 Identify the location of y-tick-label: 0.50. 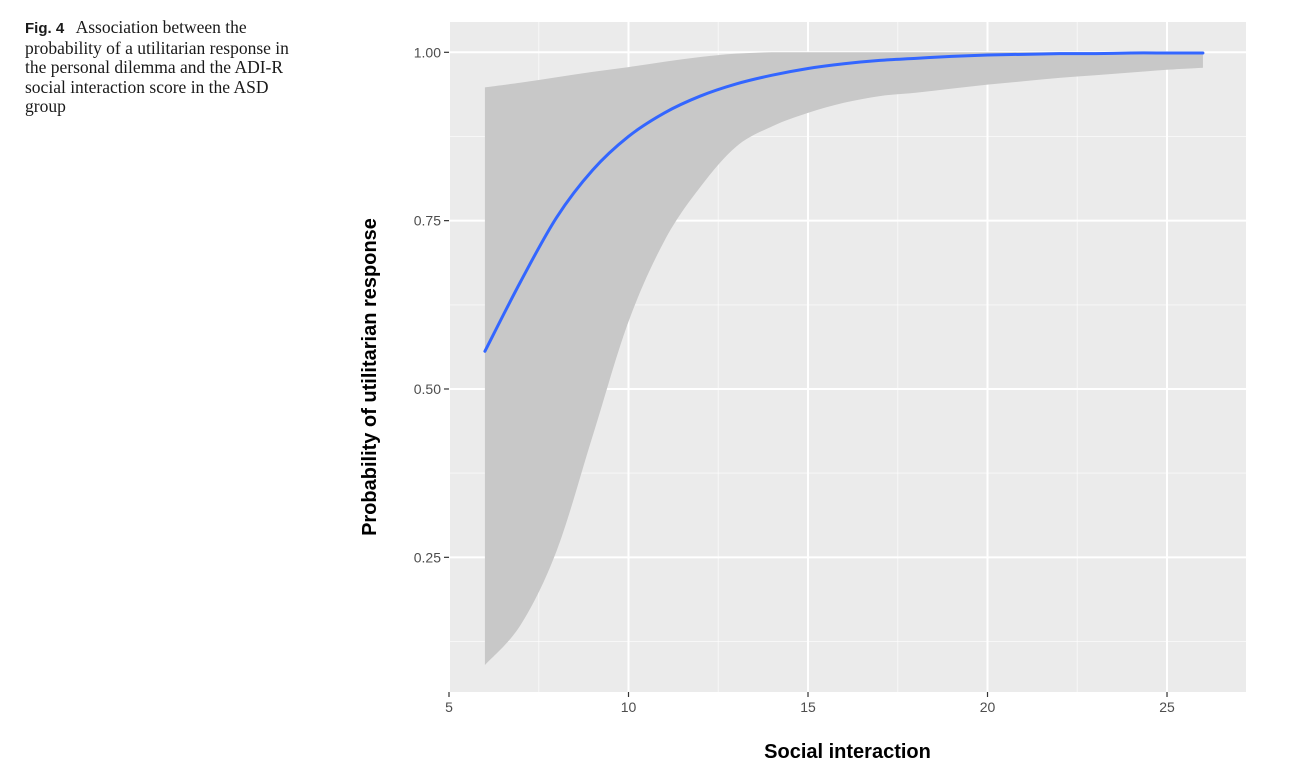
(427, 389).